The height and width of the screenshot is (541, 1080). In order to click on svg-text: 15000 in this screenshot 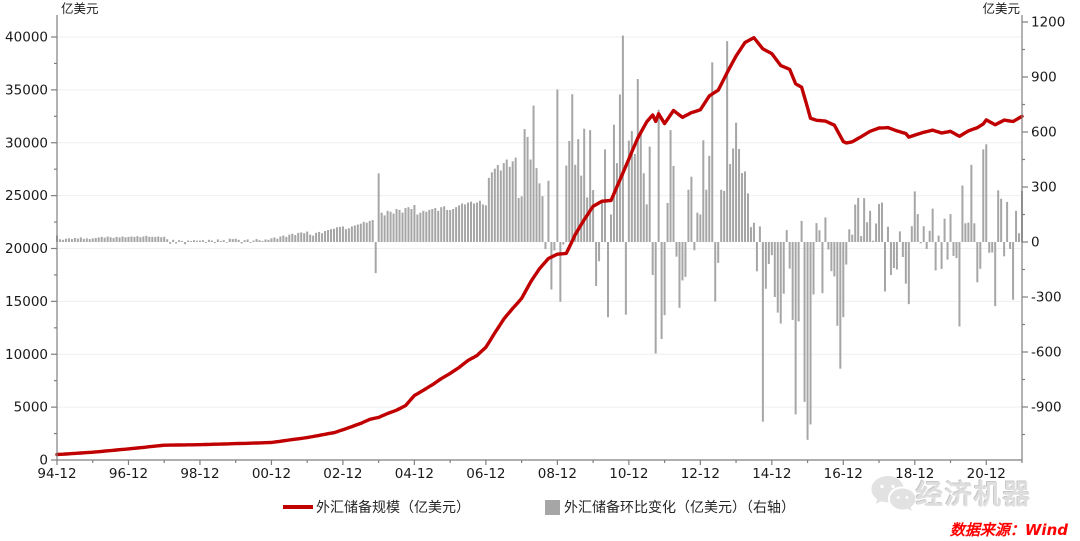, I will do `click(26, 302)`.